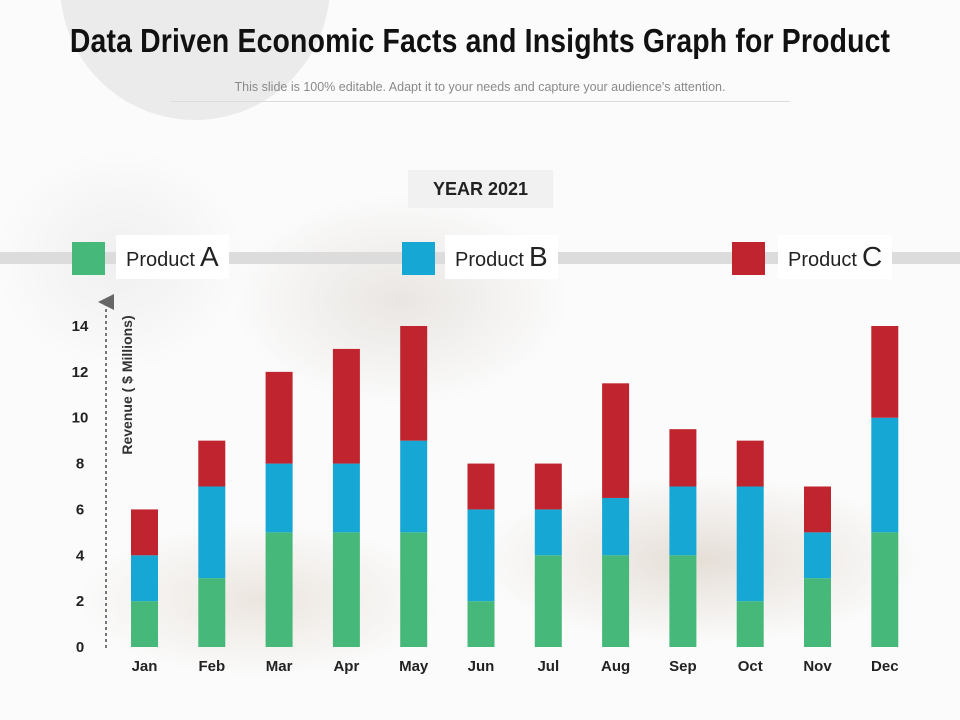 This screenshot has height=720, width=960. I want to click on legend-name-b: Product, so click(489, 260).